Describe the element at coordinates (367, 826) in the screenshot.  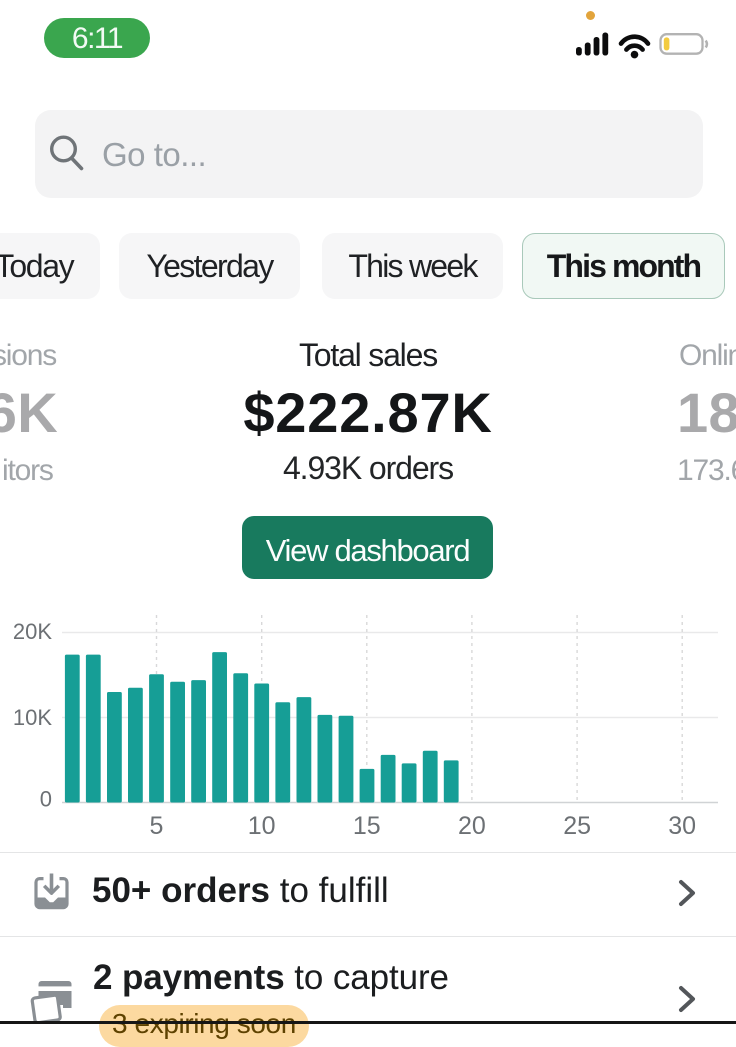
I see `svg-text: 15` at that location.